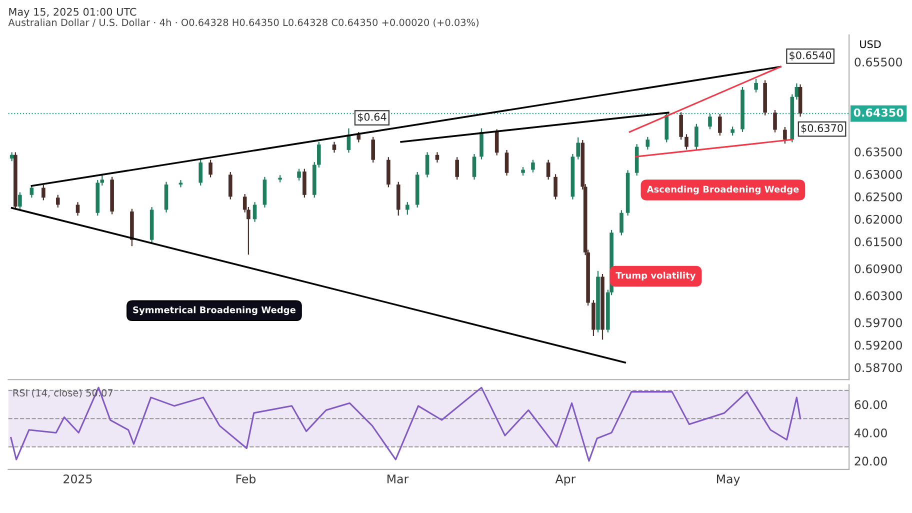  I want to click on annotation: $0.6370, so click(822, 129).